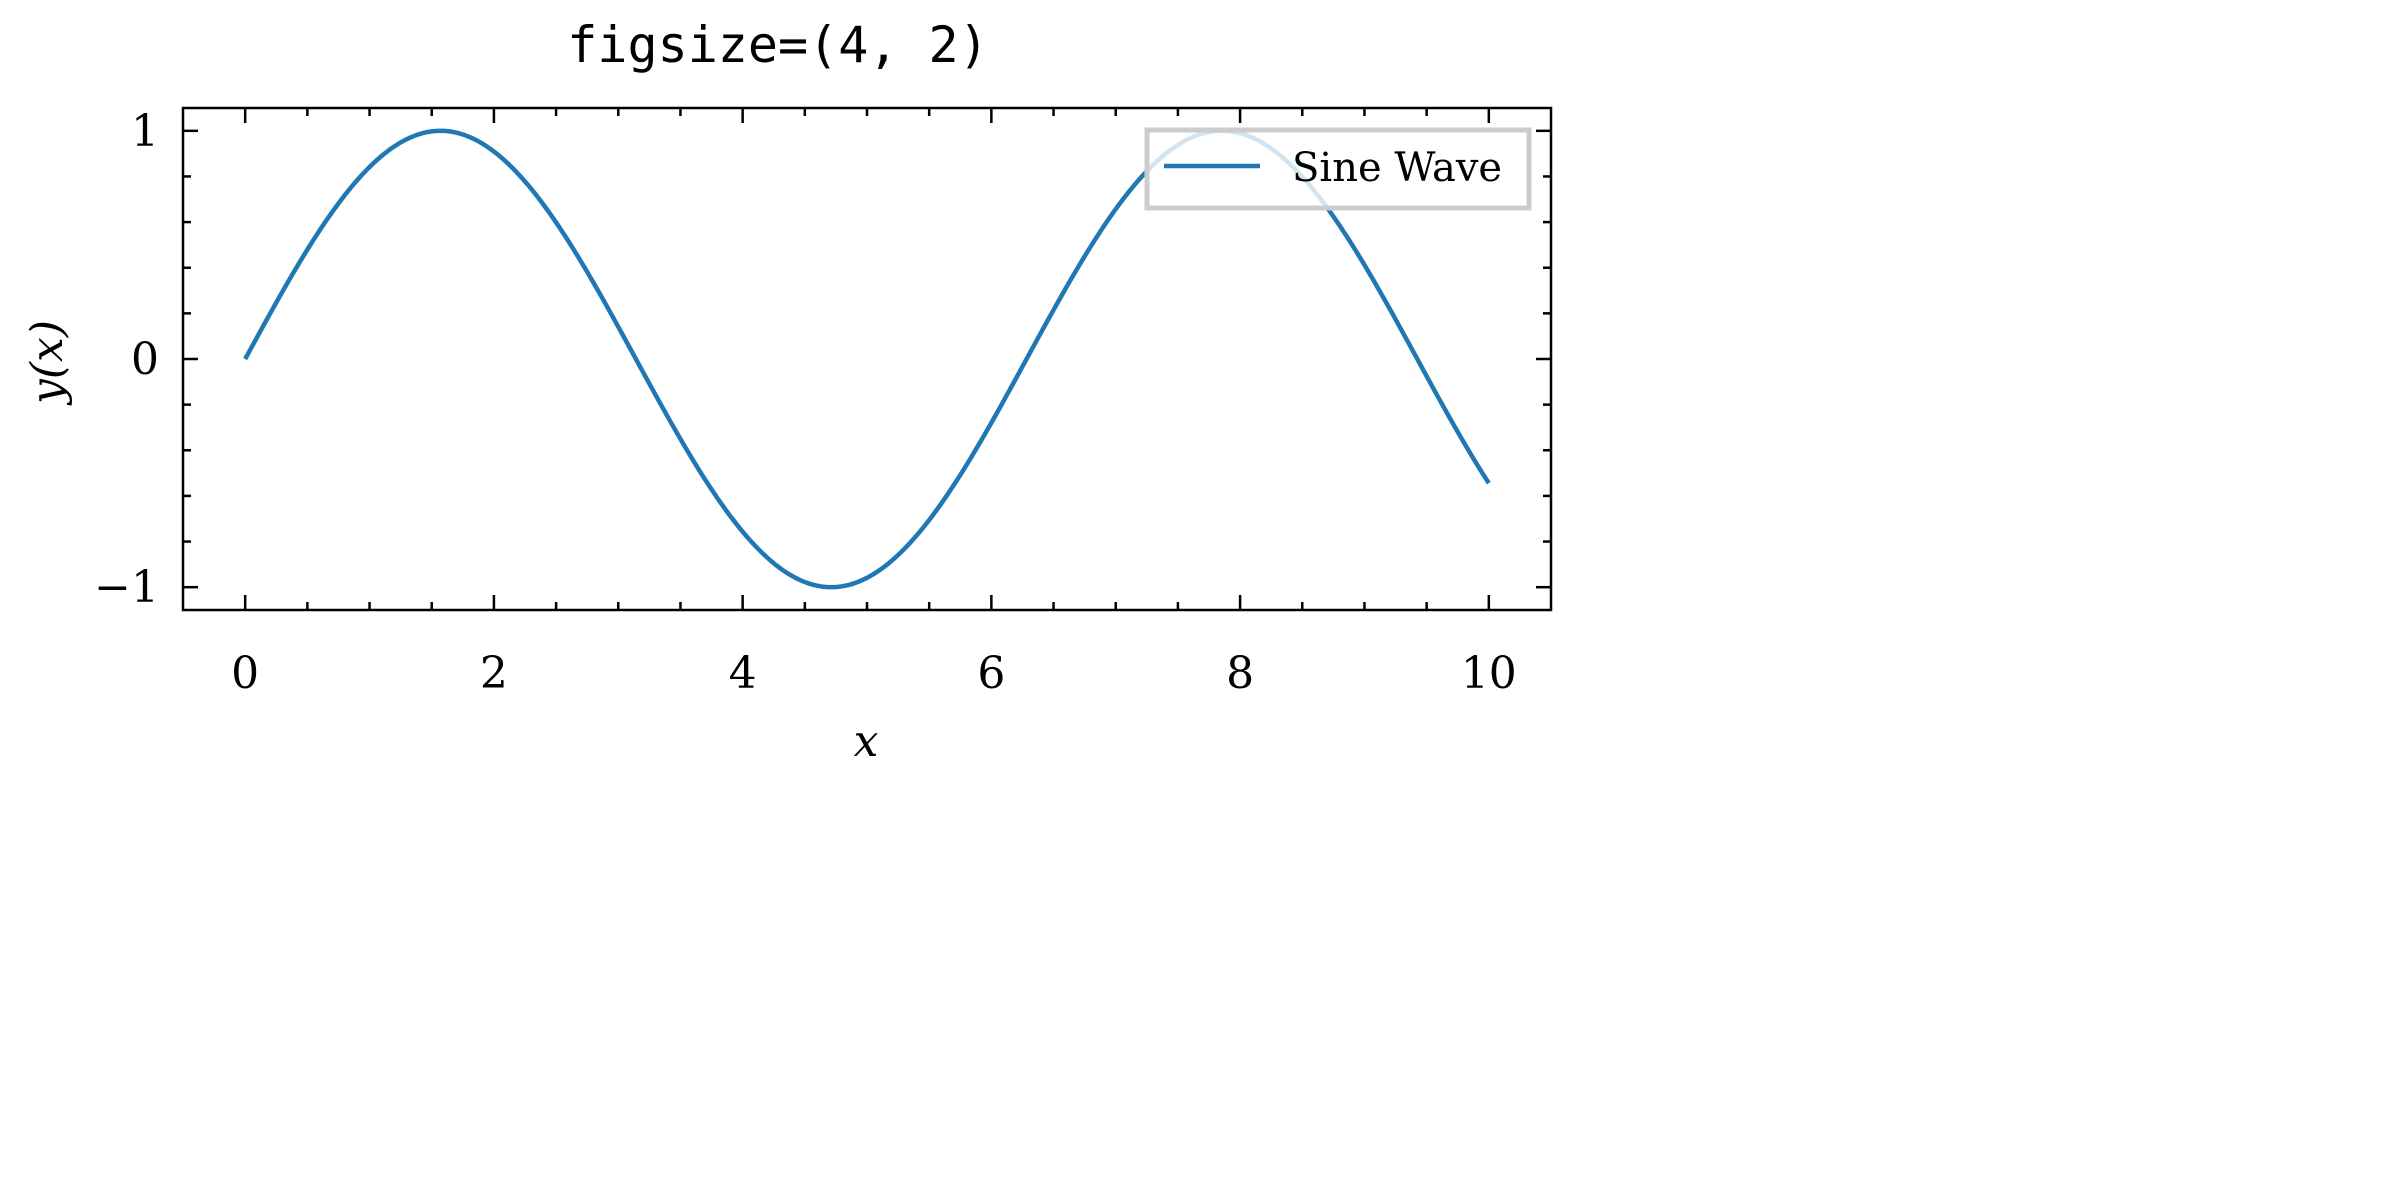 The width and height of the screenshot is (2400, 1200). Describe the element at coordinates (145, 131) in the screenshot. I see `y-tick-label: 1` at that location.